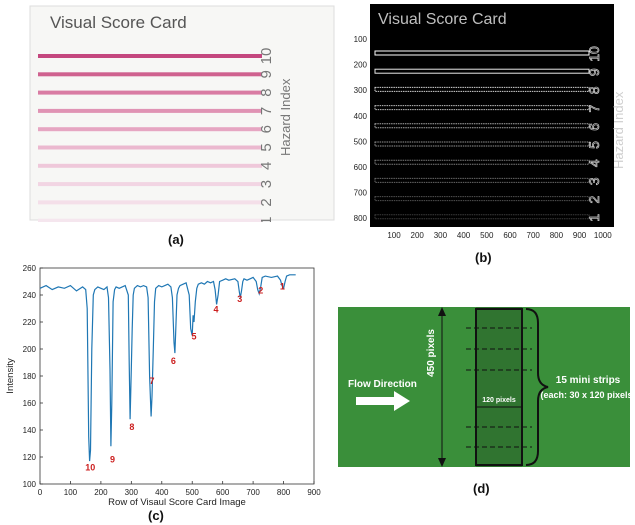 This screenshot has height=525, width=635. What do you see at coordinates (30, 403) in the screenshot?
I see `y-tick-label: 160` at bounding box center [30, 403].